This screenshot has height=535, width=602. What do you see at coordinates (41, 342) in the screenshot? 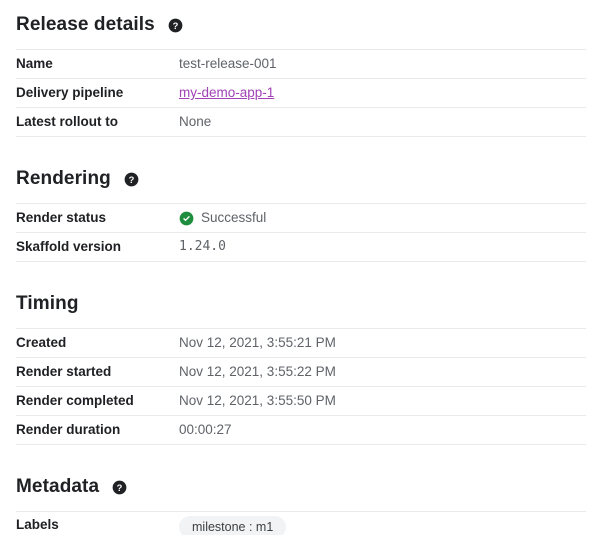
I see `row-label: Created` at bounding box center [41, 342].